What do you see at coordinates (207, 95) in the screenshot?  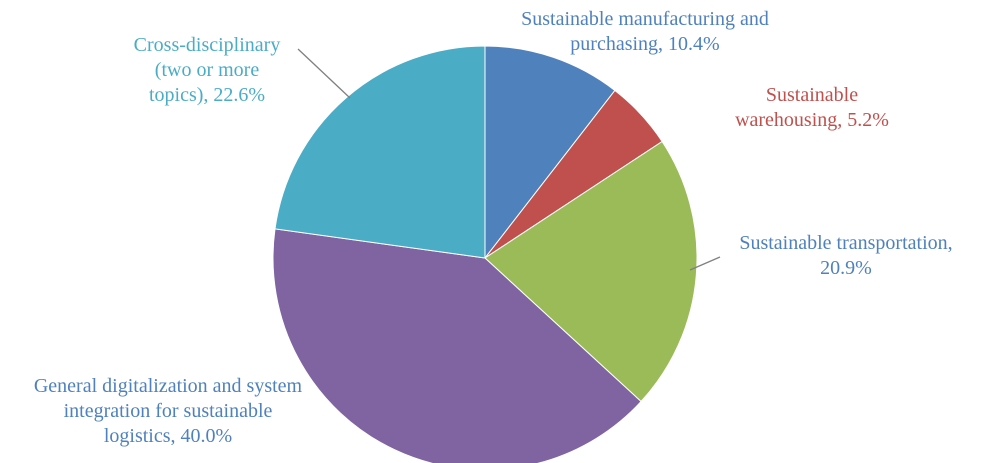 I see `slice-label-line: topics), 22.6%` at bounding box center [207, 95].